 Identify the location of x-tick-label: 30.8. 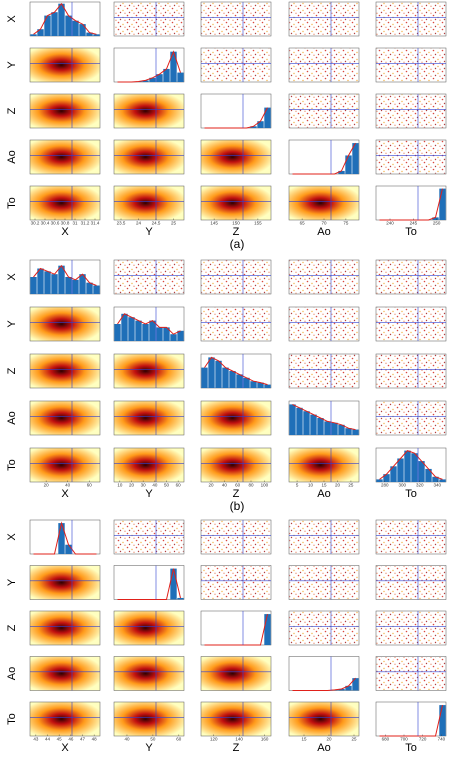
(65, 223).